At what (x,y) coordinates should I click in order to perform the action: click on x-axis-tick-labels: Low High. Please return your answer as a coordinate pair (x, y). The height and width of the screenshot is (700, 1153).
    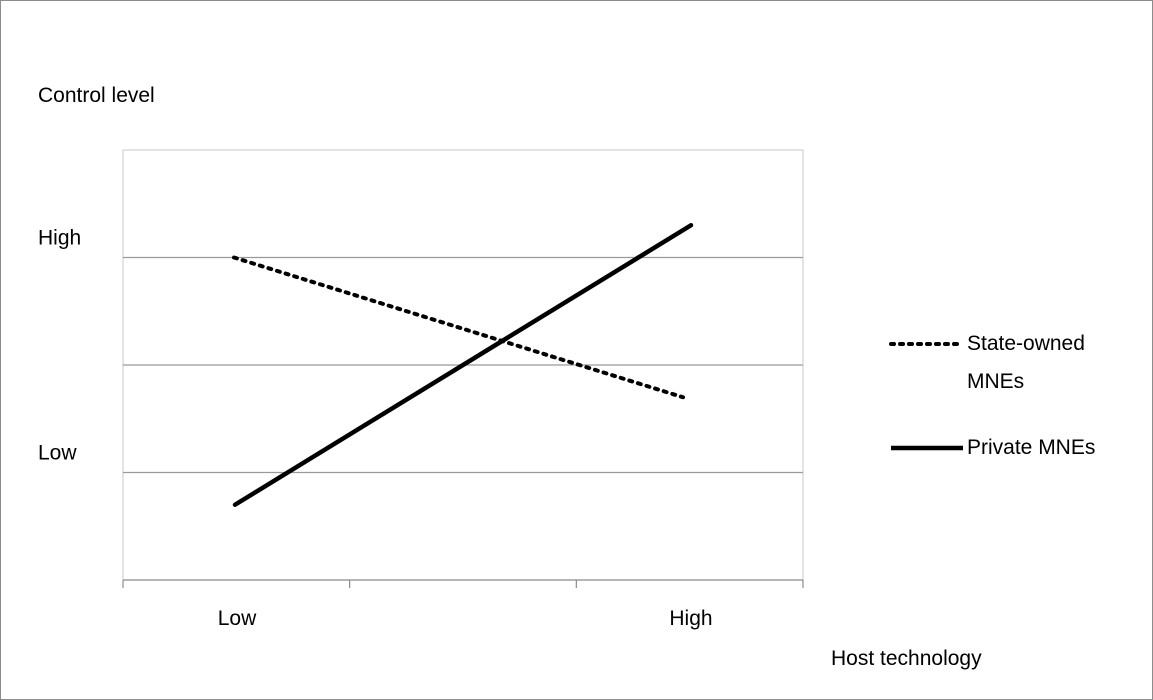
    Looking at the image, I should click on (465, 618).